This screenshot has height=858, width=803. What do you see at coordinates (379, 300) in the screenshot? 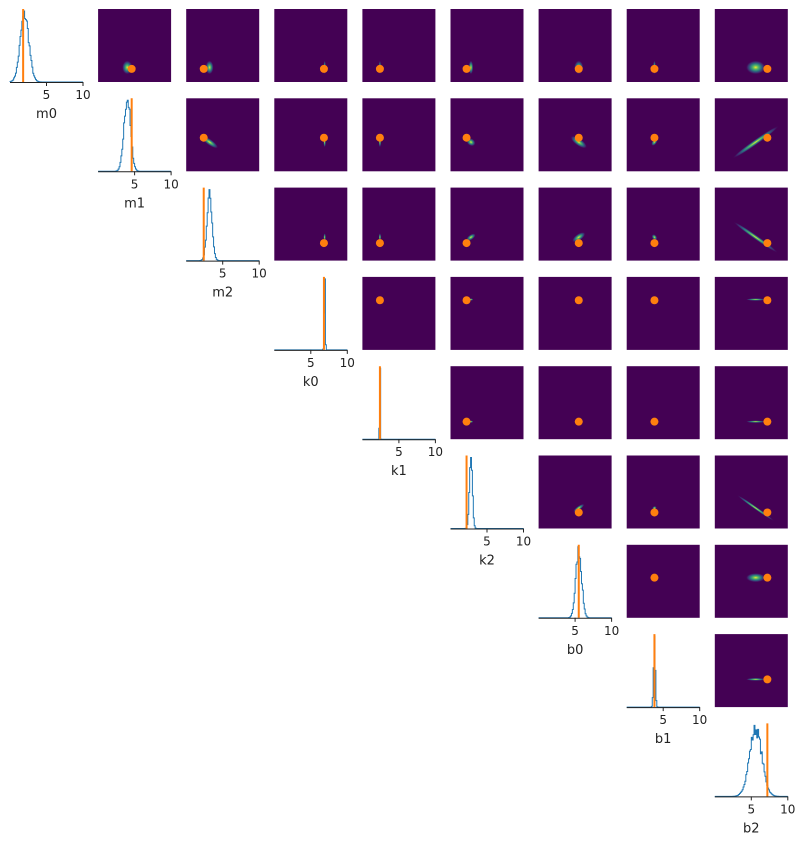
I see `true-value-point-k0-k1` at bounding box center [379, 300].